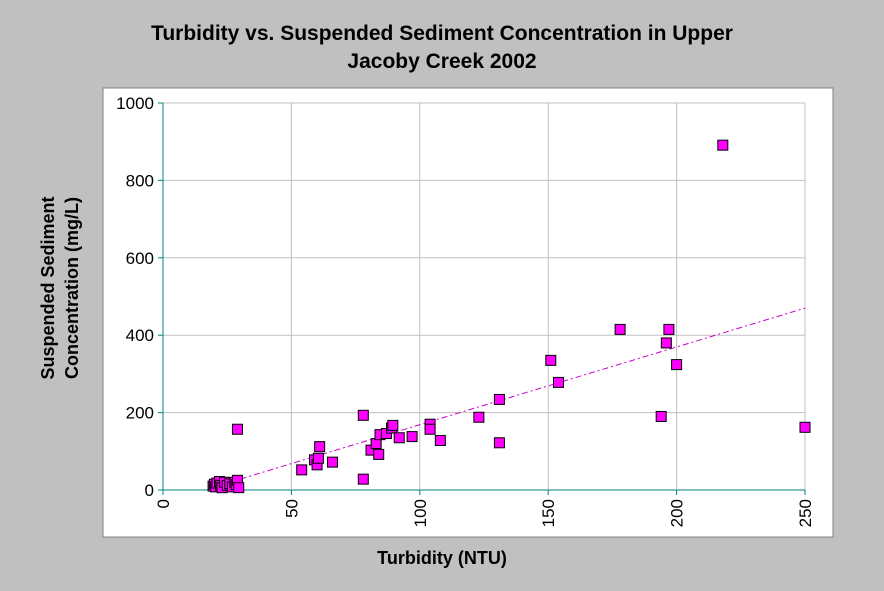  What do you see at coordinates (548, 513) in the screenshot?
I see `x-tick-label: 150` at bounding box center [548, 513].